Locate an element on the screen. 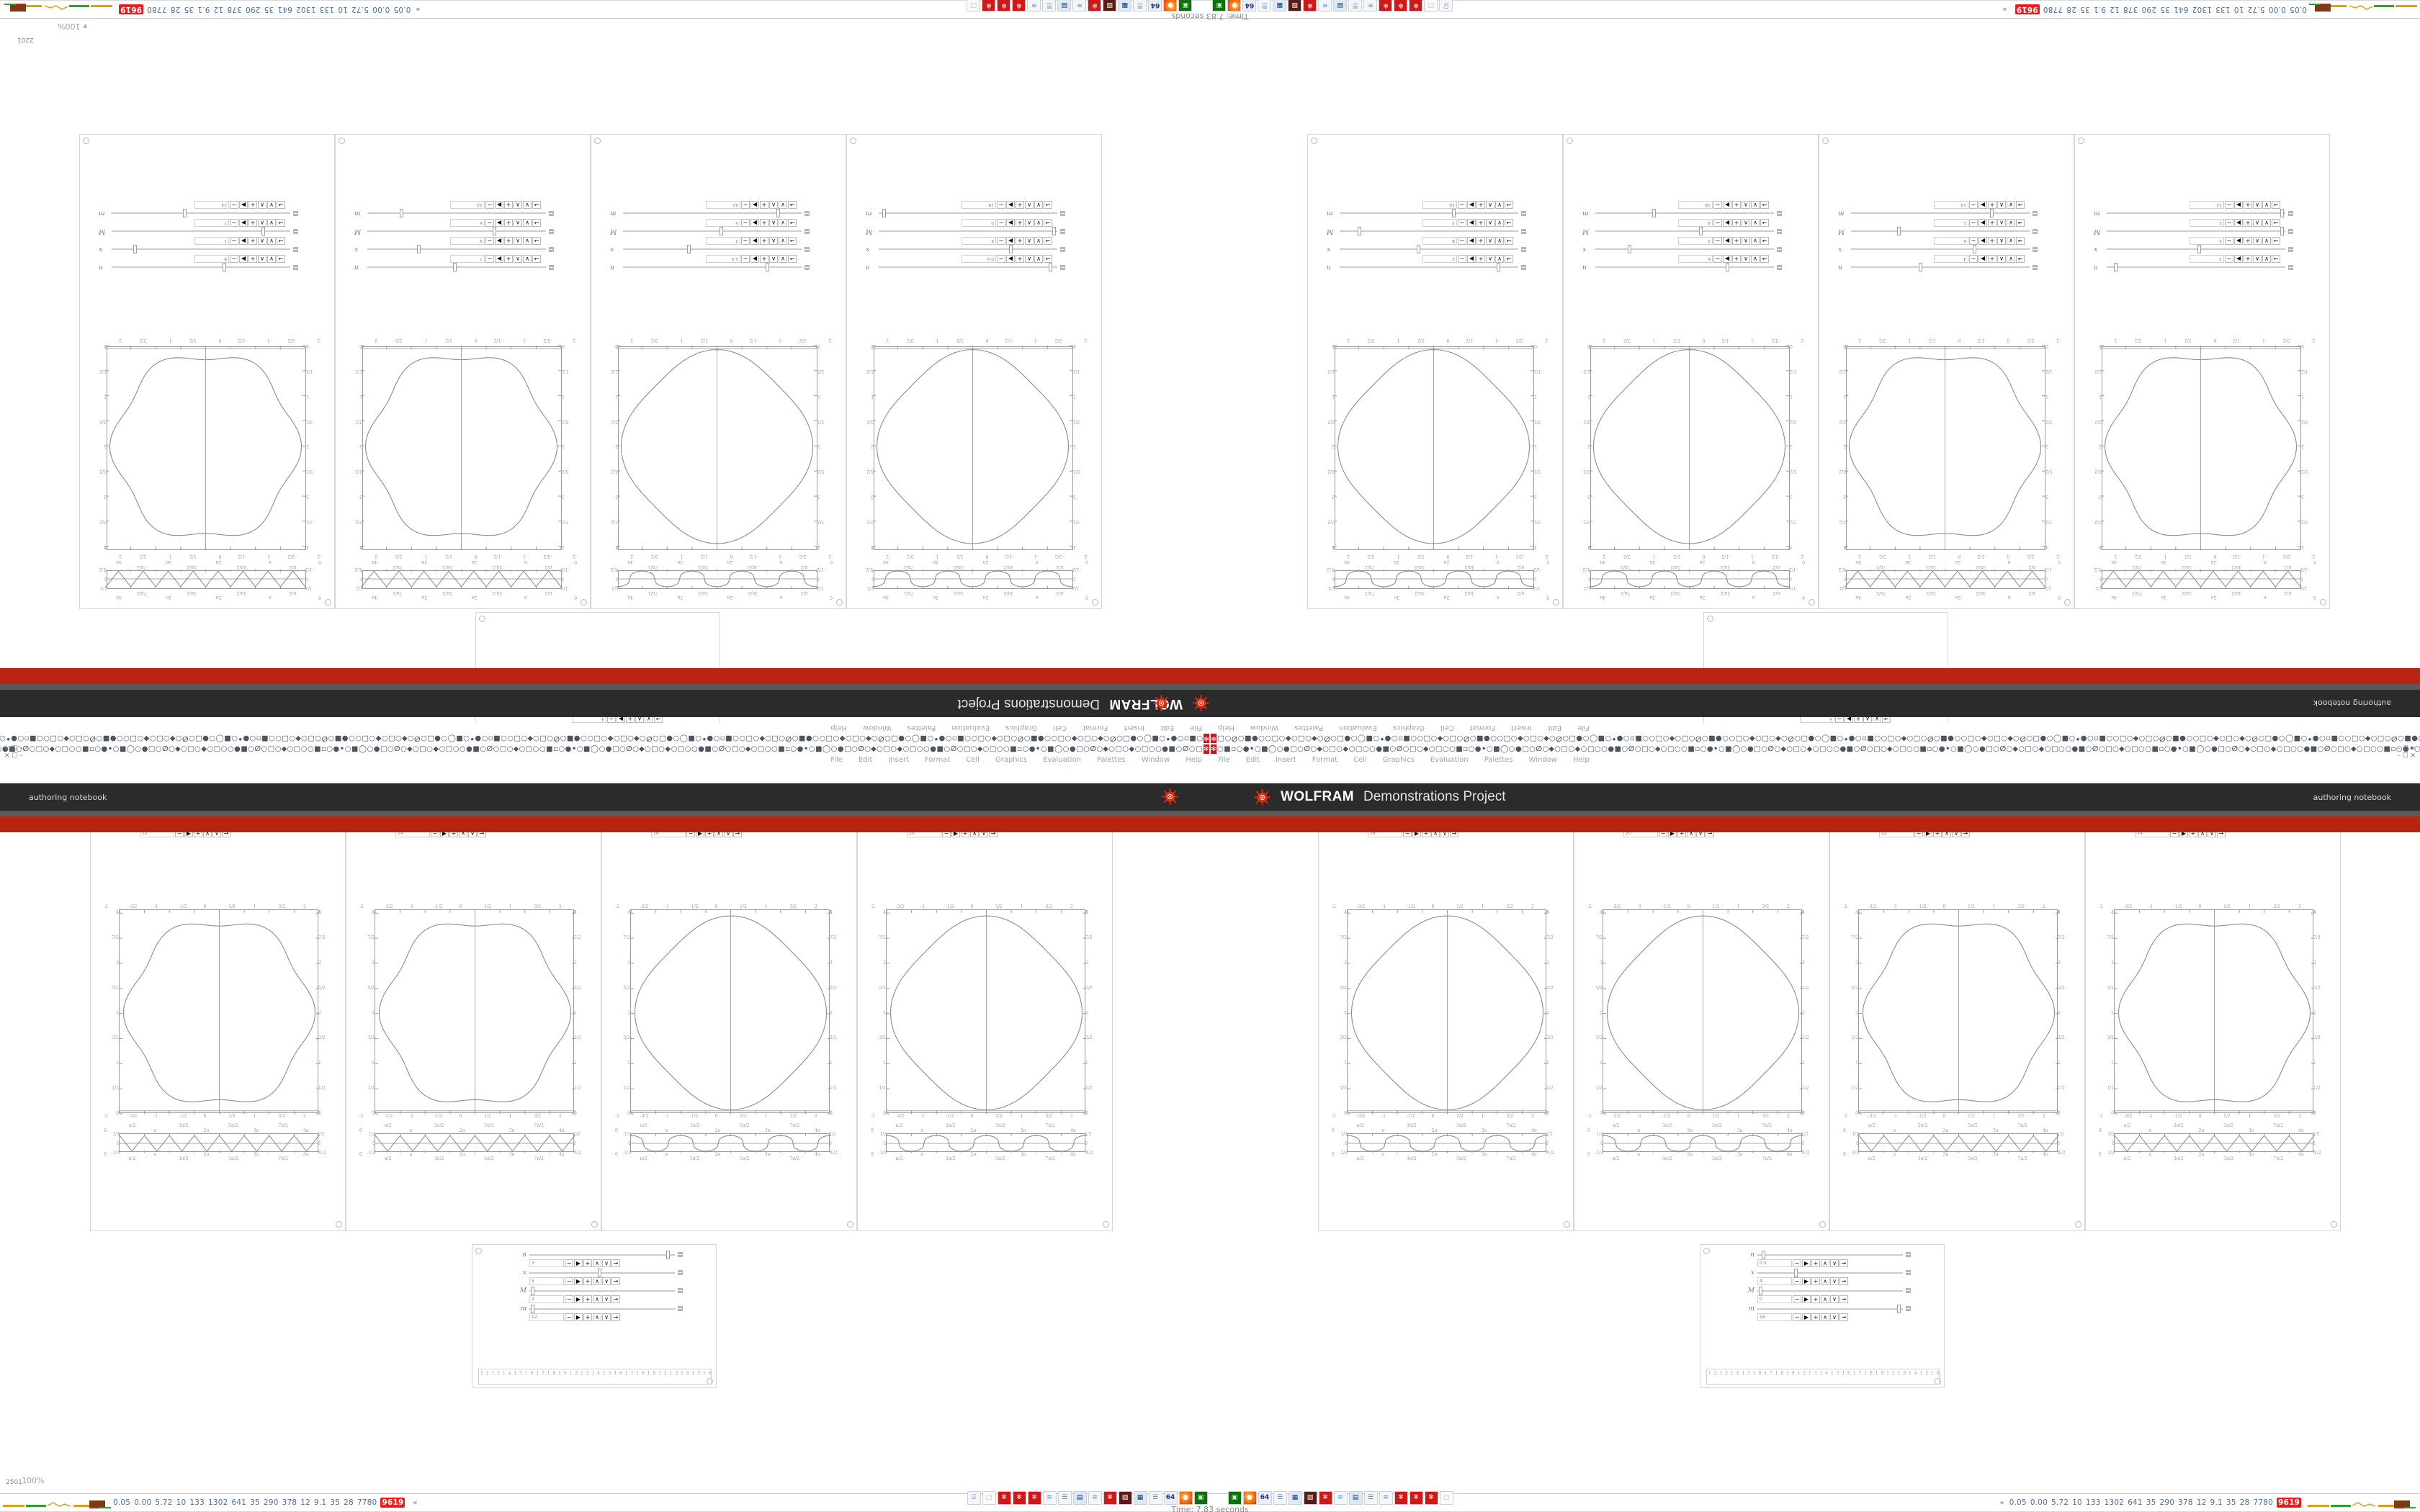  tray-alert-badge: 9619 is located at coordinates (2288, 1503).